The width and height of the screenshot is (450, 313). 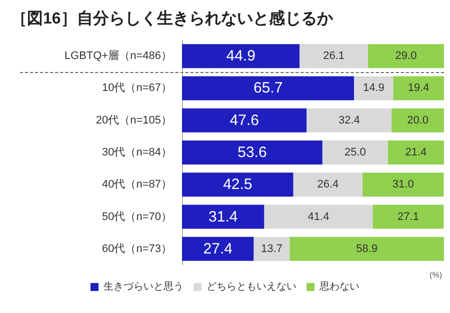 What do you see at coordinates (251, 287) in the screenshot?
I see `legend-label: どちらともいえない` at bounding box center [251, 287].